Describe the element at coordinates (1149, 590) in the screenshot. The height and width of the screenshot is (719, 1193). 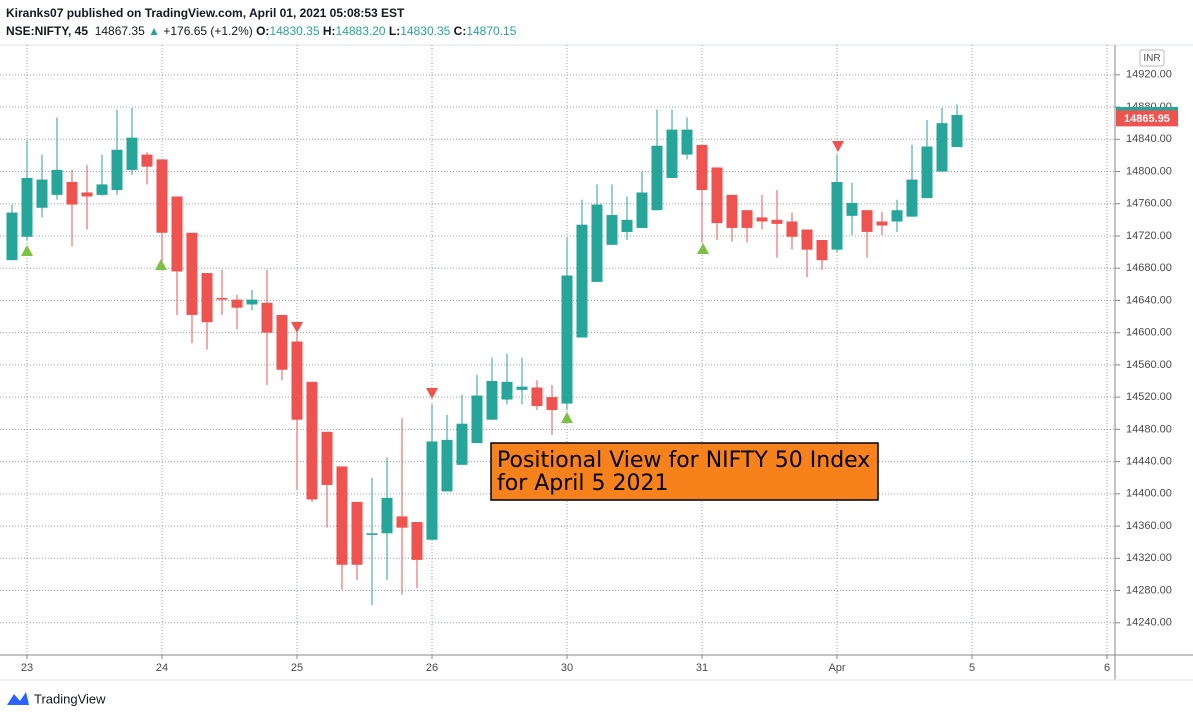
I see `y-tick-label: 14280.00` at that location.